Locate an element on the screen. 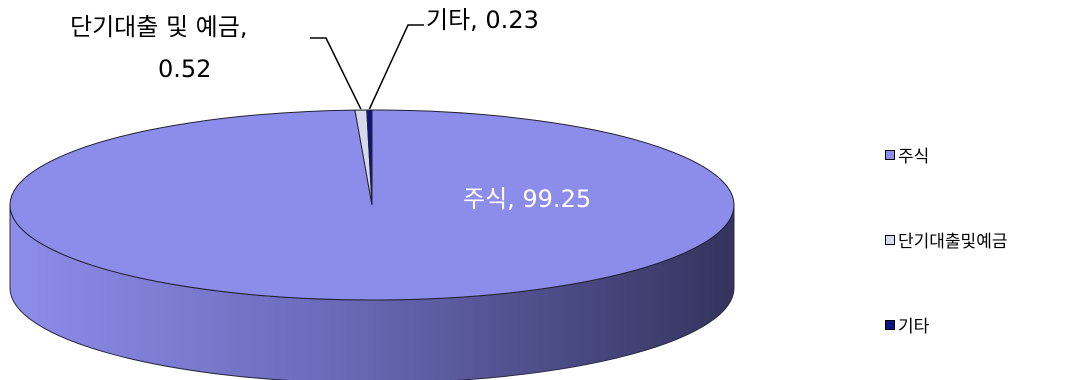  leader-line-other is located at coordinates (396, 67).